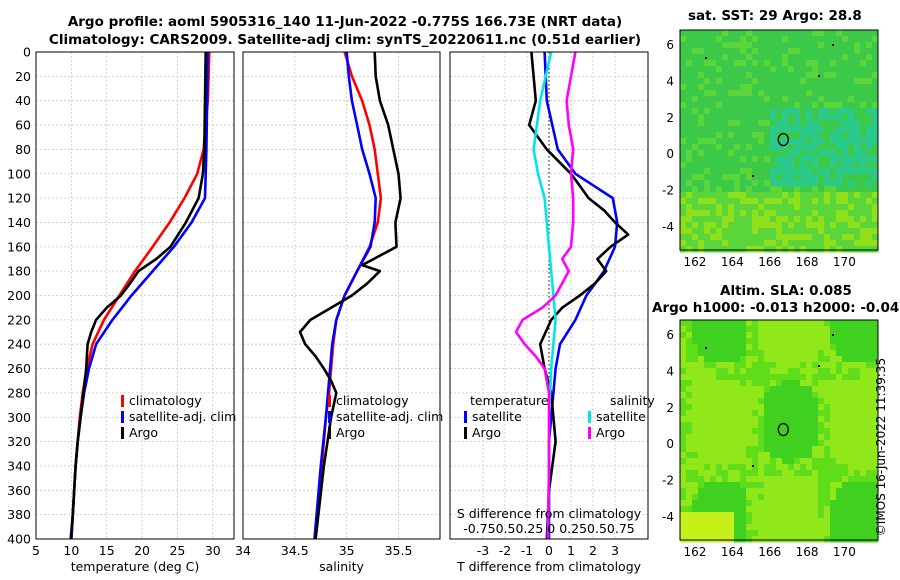 The height and width of the screenshot is (580, 900). Describe the element at coordinates (19, 417) in the screenshot. I see `y-tick-label: 300` at that location.